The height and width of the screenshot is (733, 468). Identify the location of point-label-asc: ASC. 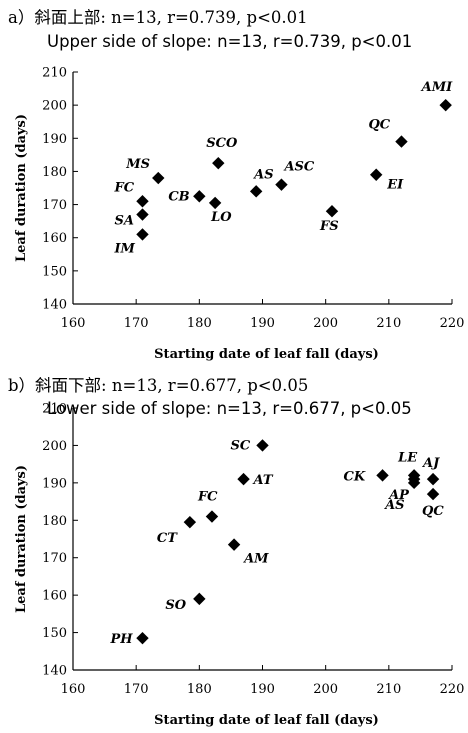
(298, 167).